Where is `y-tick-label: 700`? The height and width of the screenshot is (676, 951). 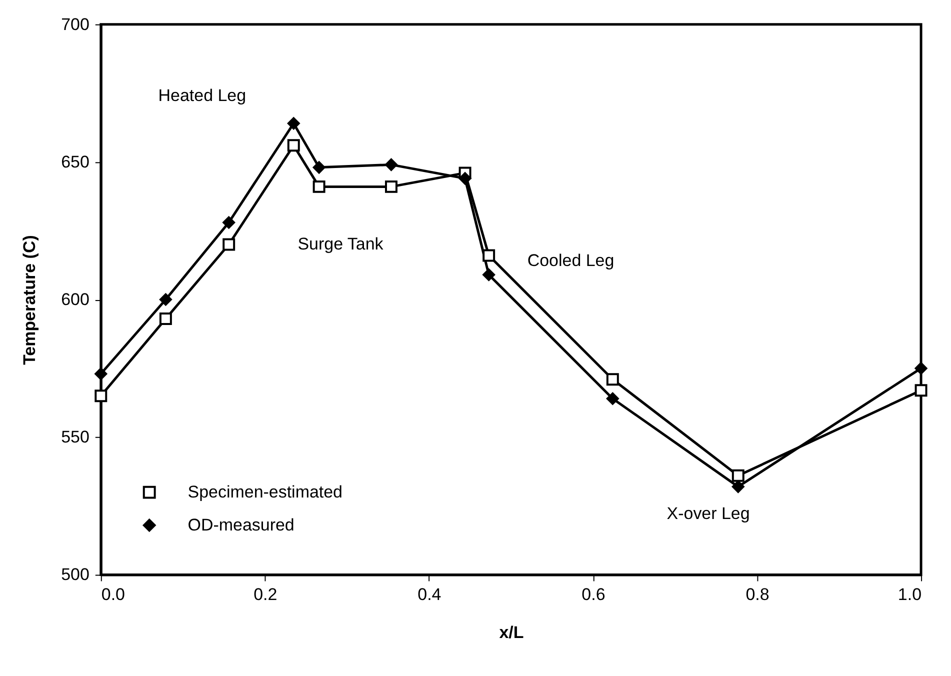
y-tick-label: 700 is located at coordinates (75, 24).